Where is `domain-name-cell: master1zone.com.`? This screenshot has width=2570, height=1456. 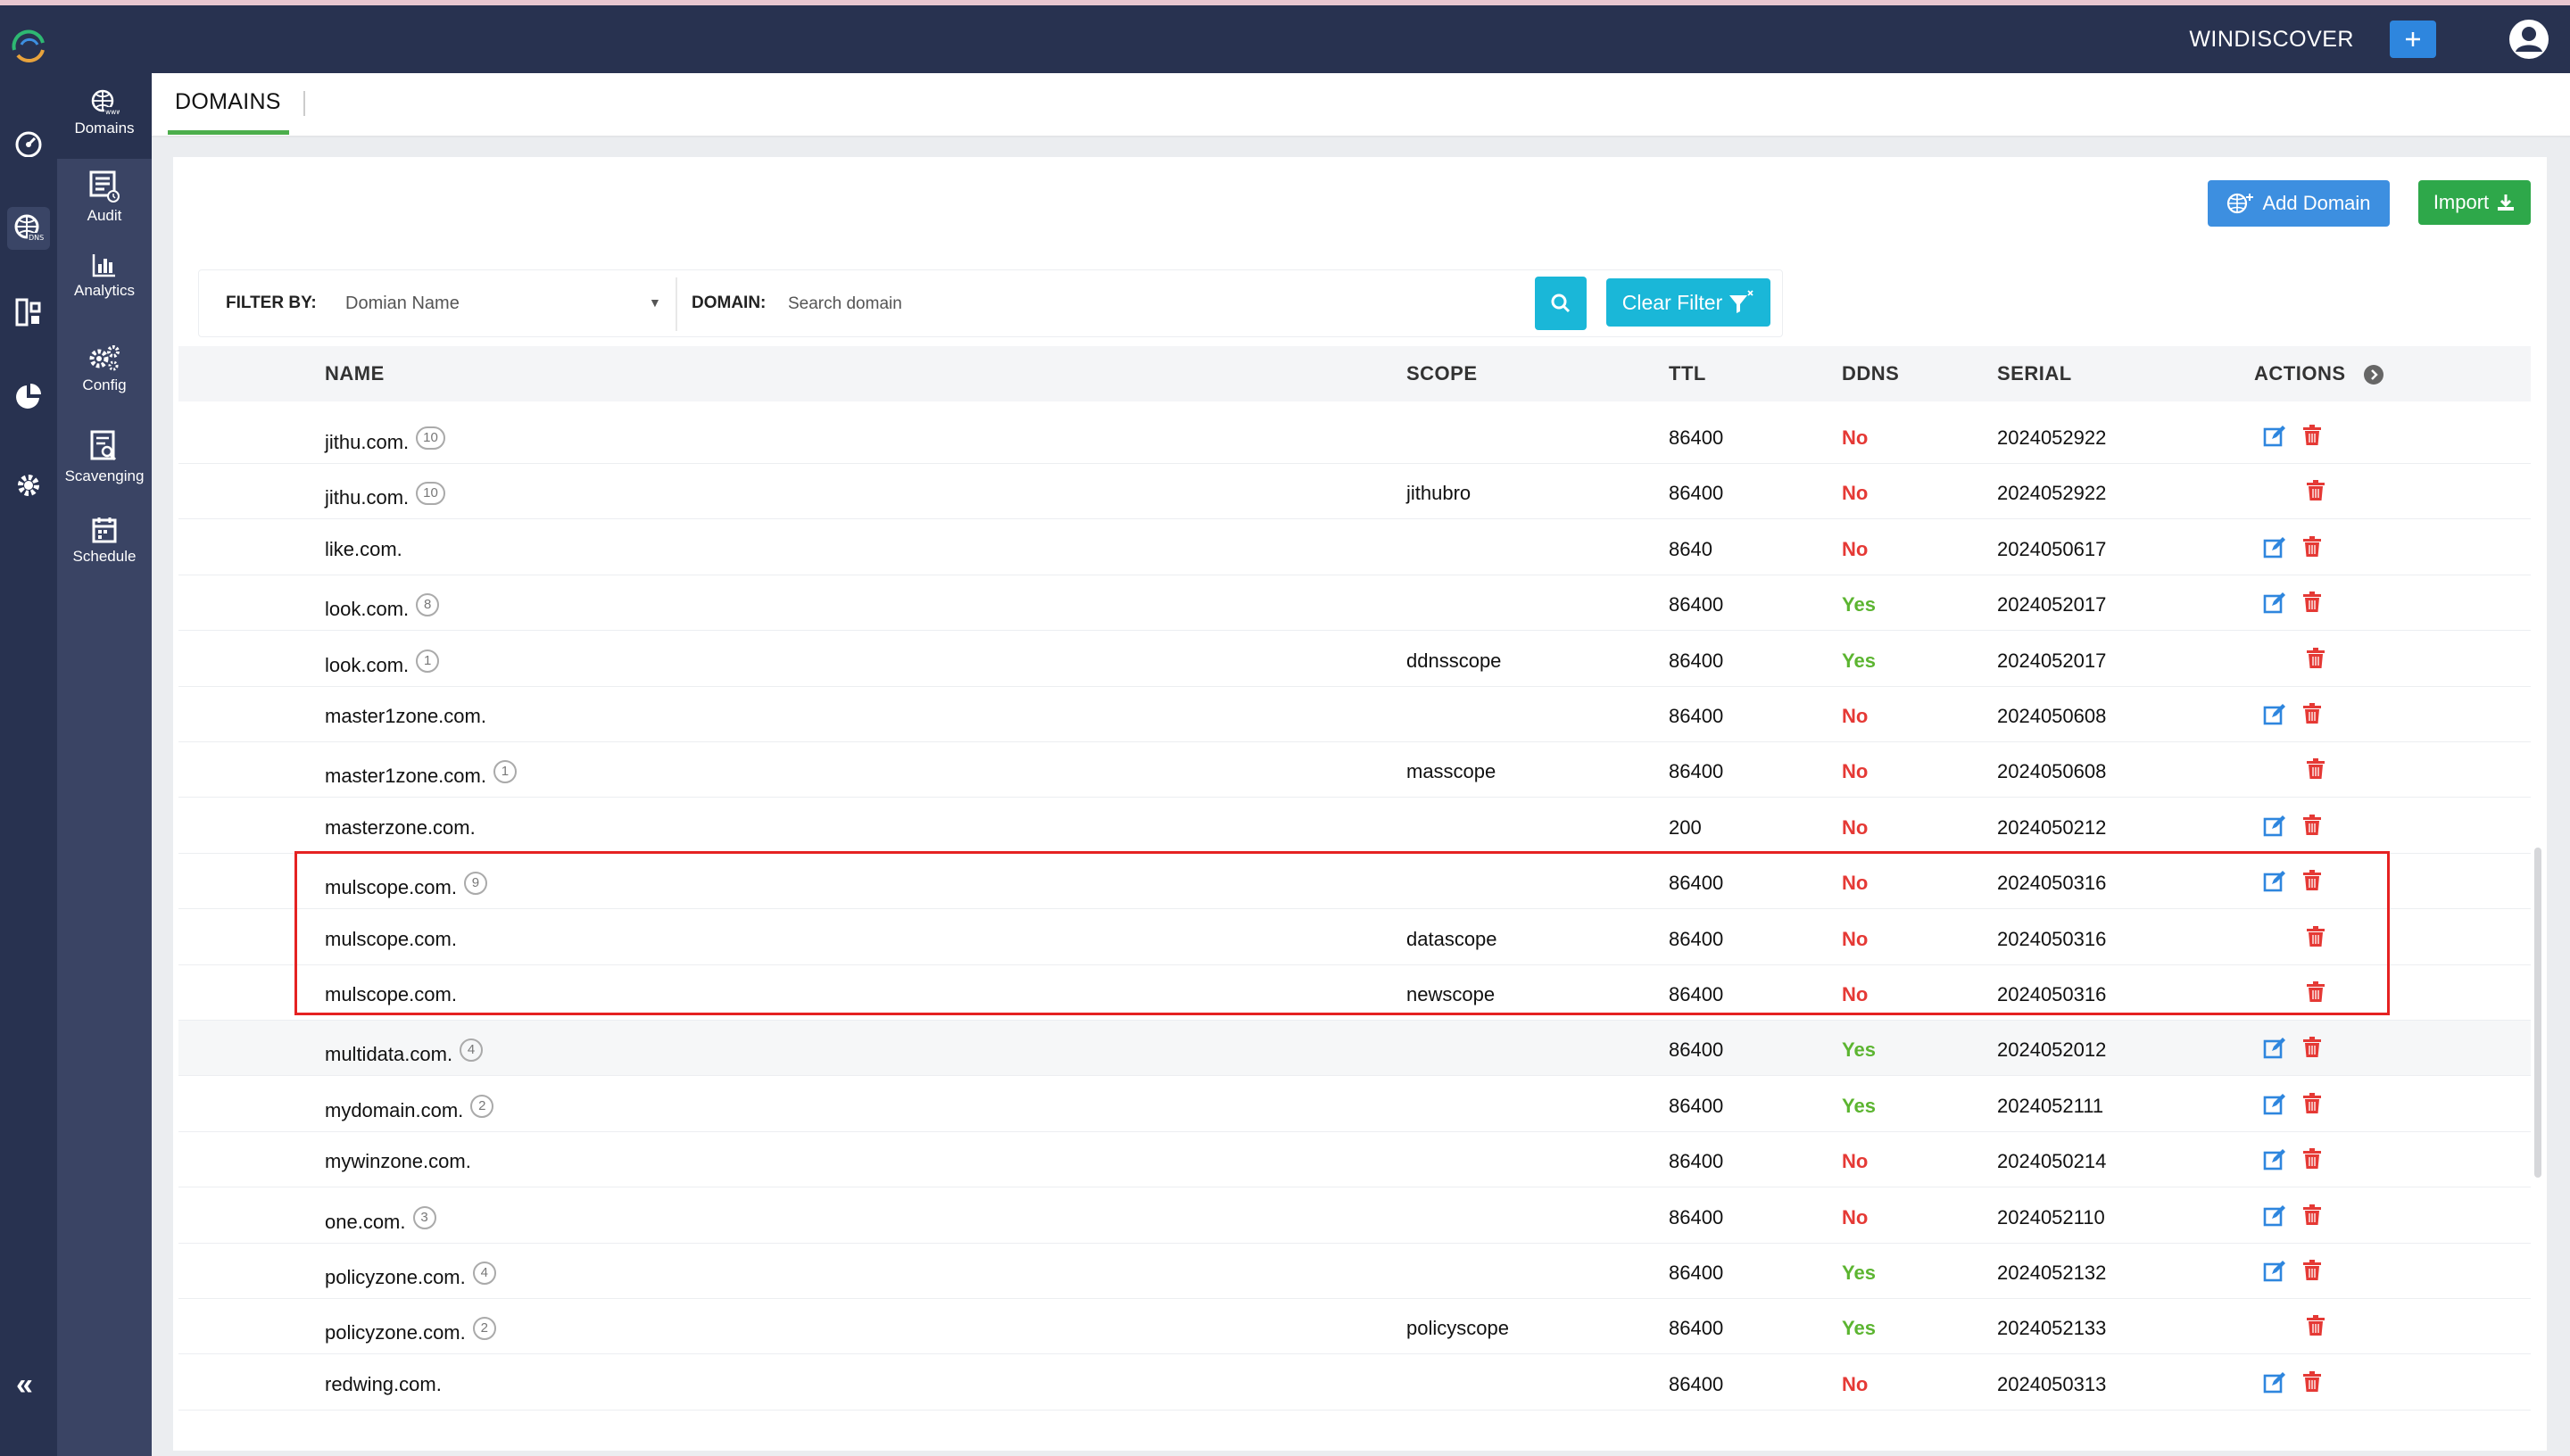 domain-name-cell: master1zone.com. is located at coordinates (406, 716).